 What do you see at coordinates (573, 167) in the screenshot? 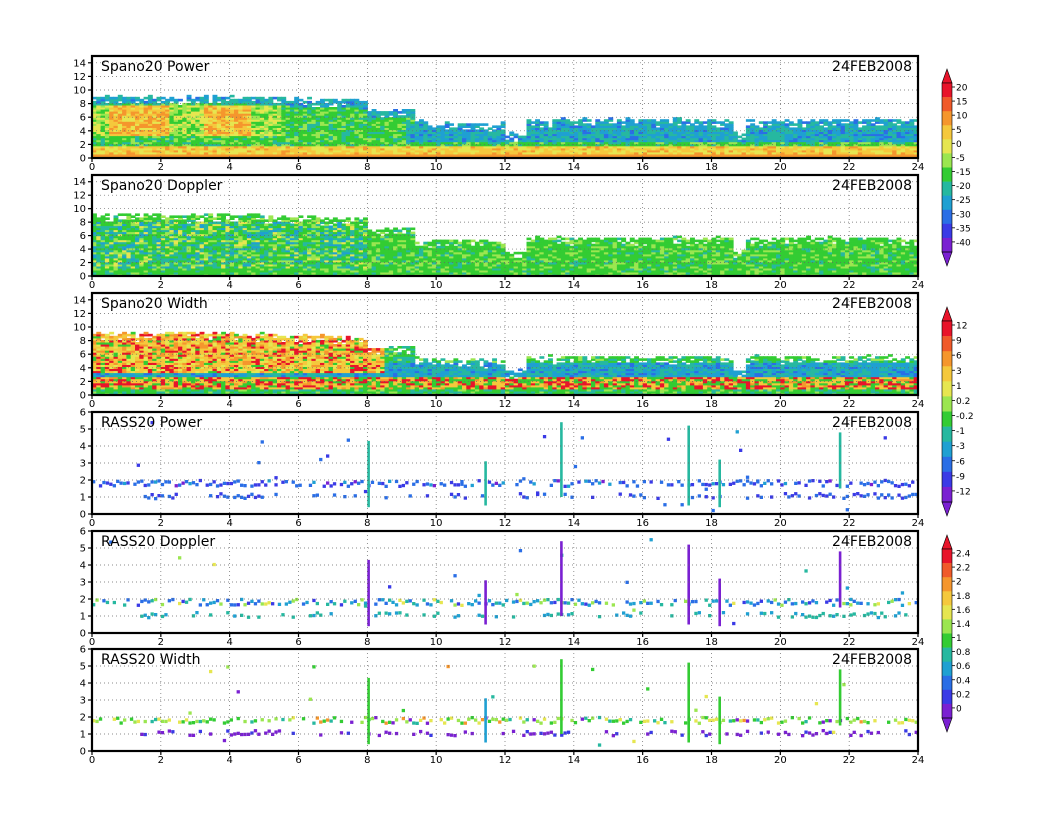
I see `x-tick-label: 14` at bounding box center [573, 167].